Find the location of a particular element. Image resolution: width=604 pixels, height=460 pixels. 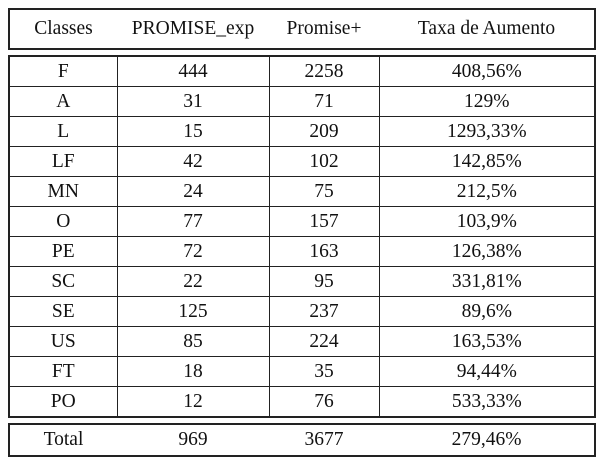

promise-plus-cell: 224 is located at coordinates (324, 341).